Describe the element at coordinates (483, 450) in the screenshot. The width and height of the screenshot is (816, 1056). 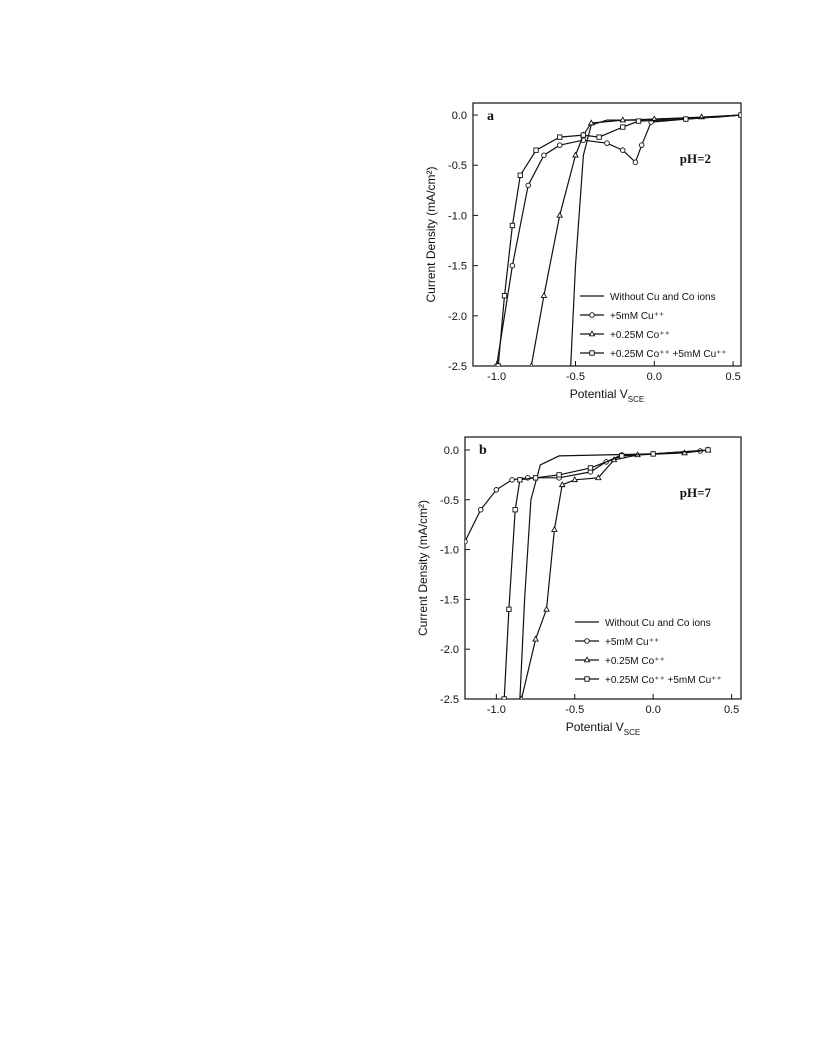
I see `panel-label: b` at that location.